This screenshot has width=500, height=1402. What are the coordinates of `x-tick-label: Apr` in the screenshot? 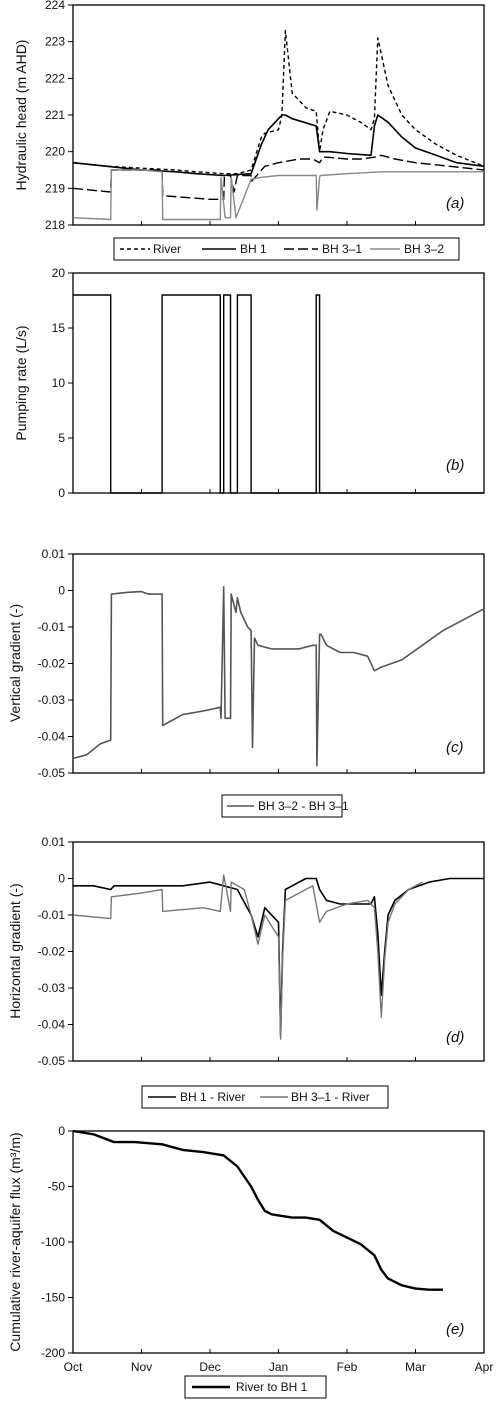 It's located at (484, 1367).